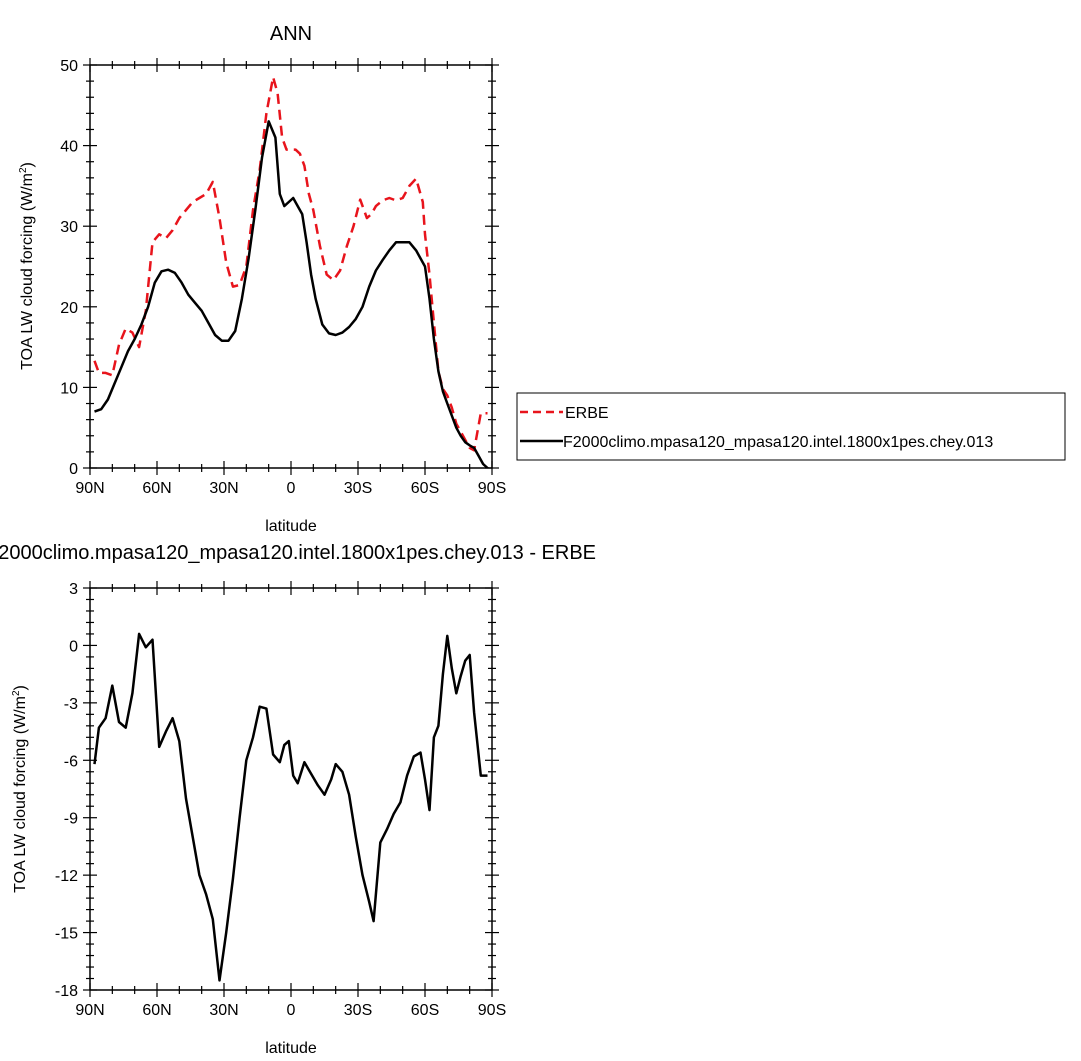 The image size is (1081, 1061). I want to click on y-tick-label: 50, so click(69, 66).